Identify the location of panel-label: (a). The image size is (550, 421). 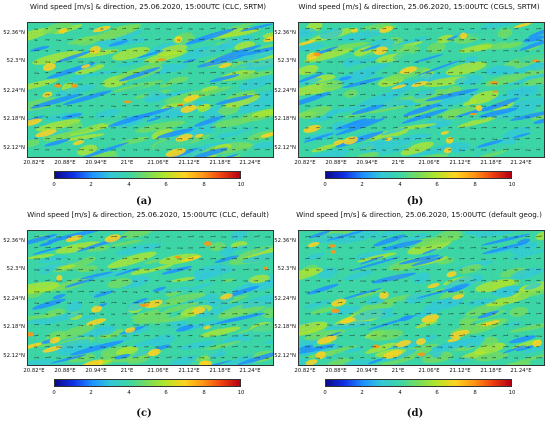
(144, 201).